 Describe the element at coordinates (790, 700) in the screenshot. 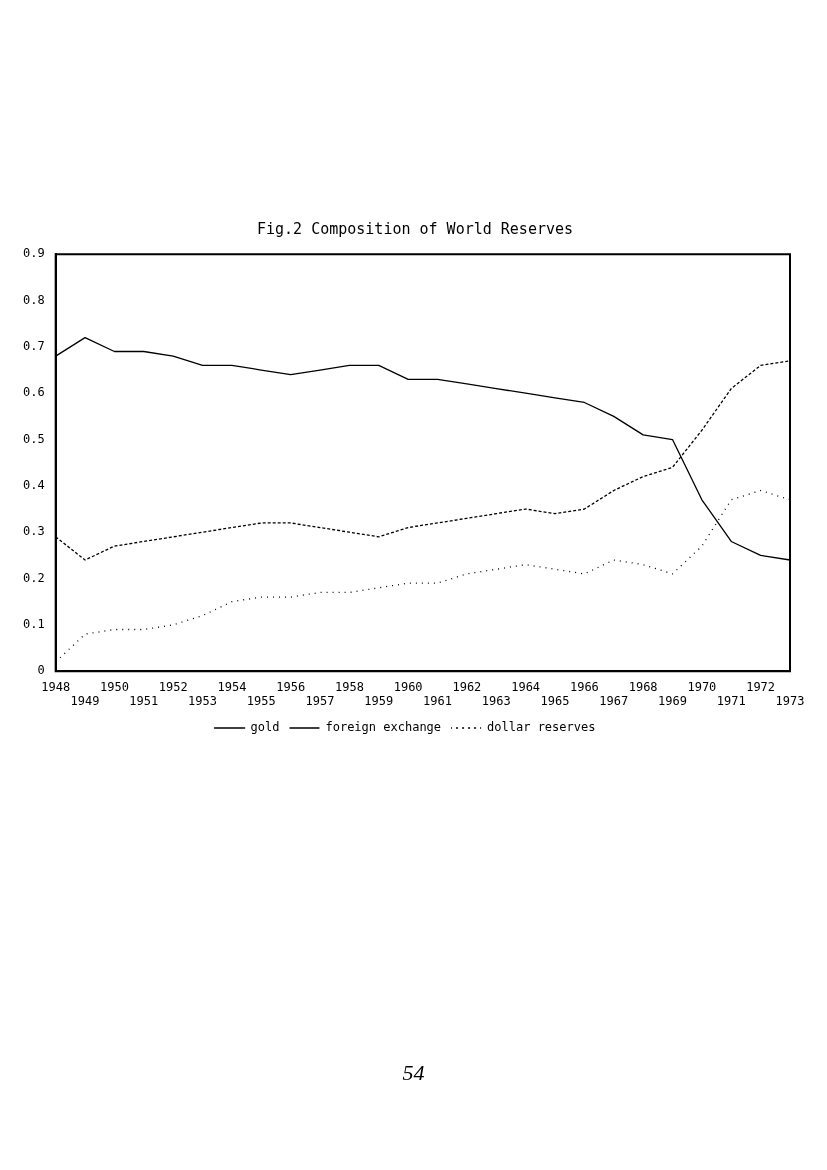

I see `x-tick-label: 1973` at that location.